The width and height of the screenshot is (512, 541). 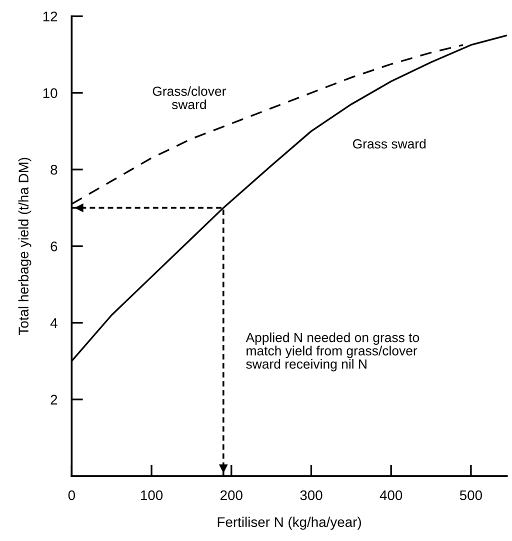 What do you see at coordinates (189, 98) in the screenshot?
I see `annotation: Grass/clover sward` at bounding box center [189, 98].